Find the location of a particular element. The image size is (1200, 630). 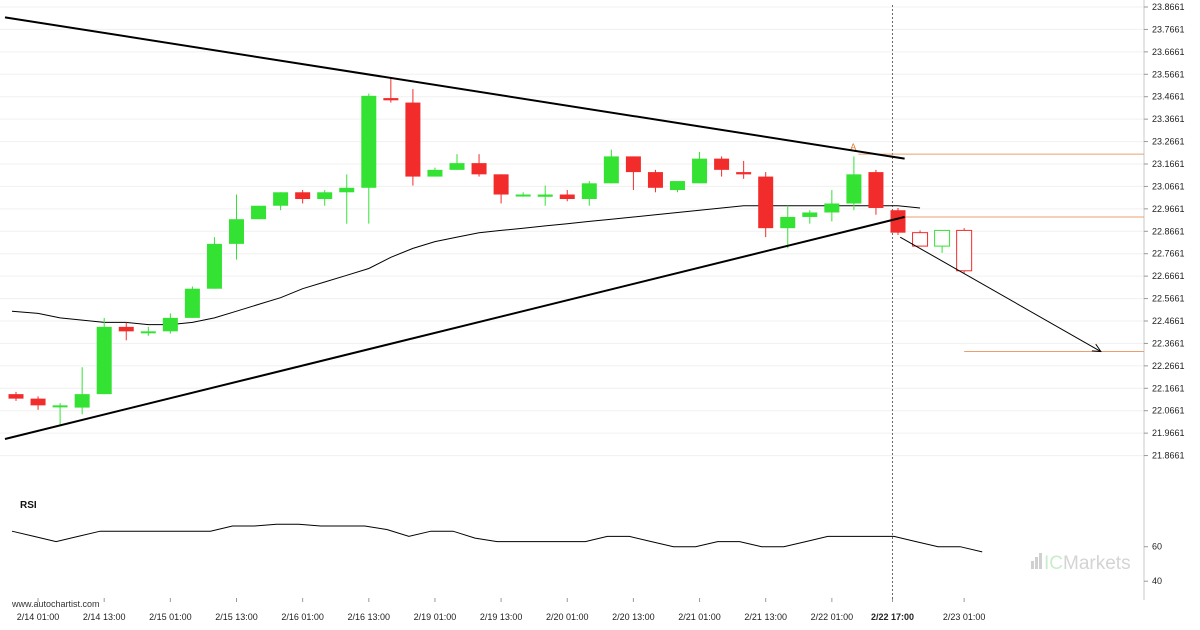

forecast-arrow-head is located at coordinates (1096, 348).